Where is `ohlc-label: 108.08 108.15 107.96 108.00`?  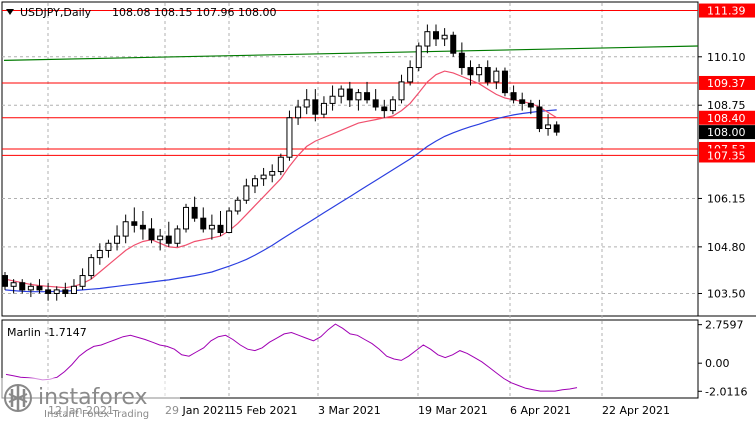 ohlc-label: 108.08 108.15 107.96 108.00 is located at coordinates (194, 12).